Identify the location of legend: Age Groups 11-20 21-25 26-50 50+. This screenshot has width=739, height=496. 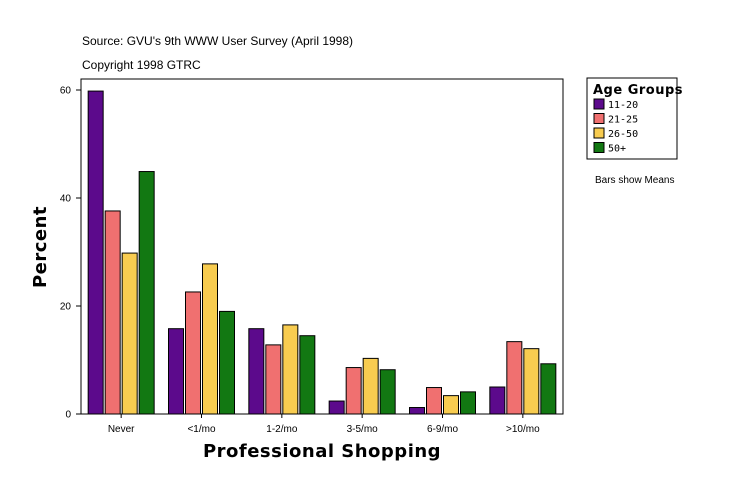
(634, 118).